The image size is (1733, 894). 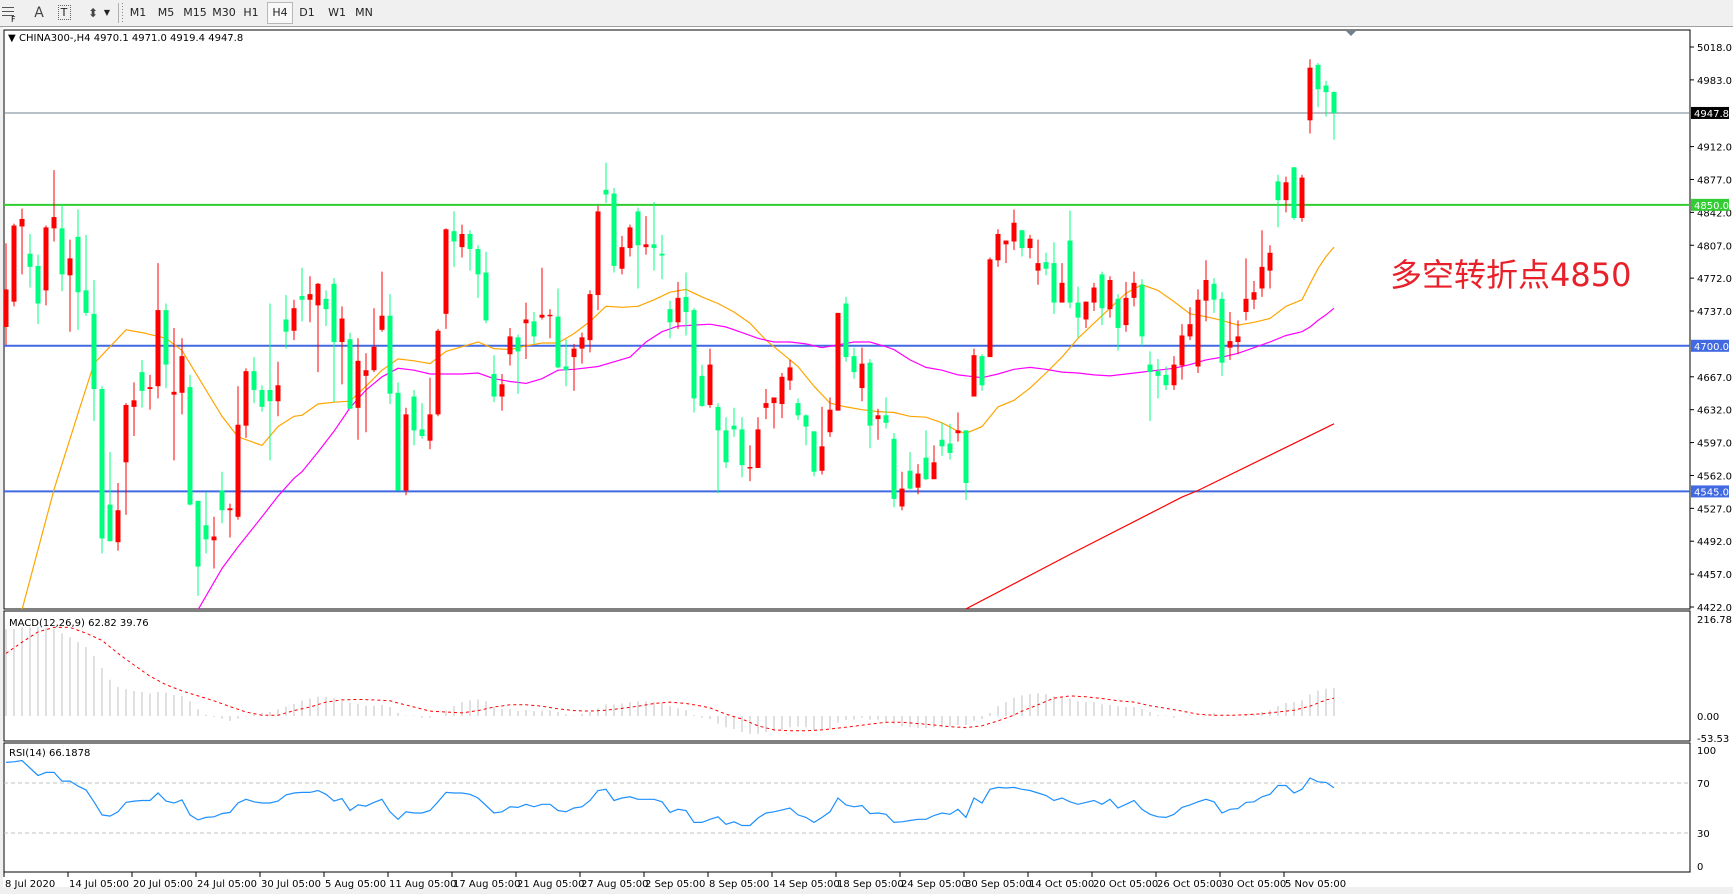 I want to click on toolbar-grip, so click(x=122, y=13).